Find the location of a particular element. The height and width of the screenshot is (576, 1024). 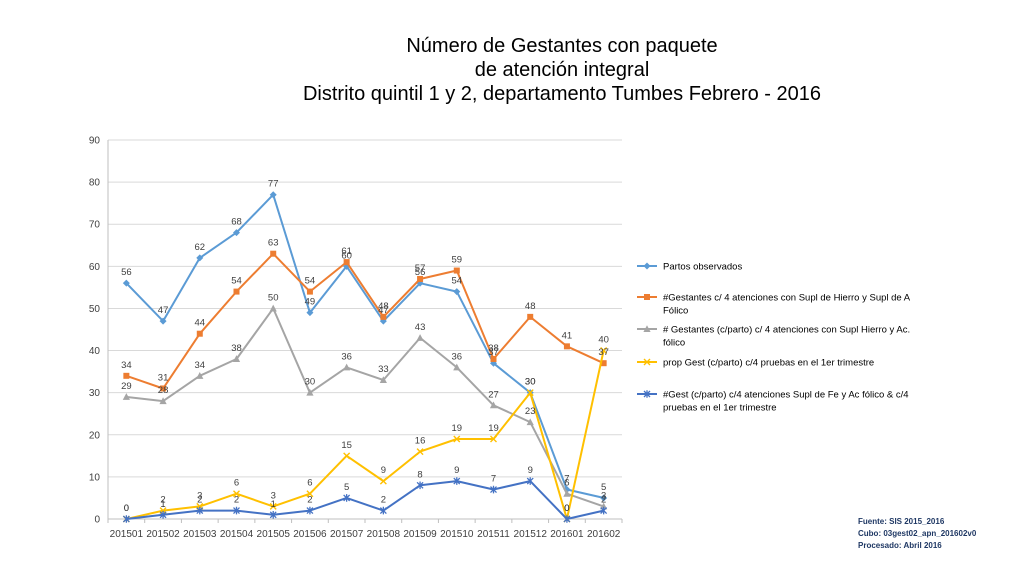

y-tick-label: 30 is located at coordinates (95, 393).